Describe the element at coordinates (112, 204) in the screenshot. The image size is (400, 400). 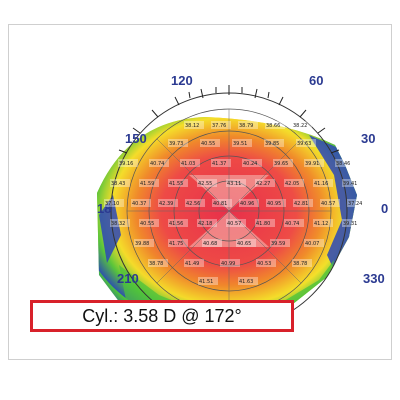
I see `keratometry-value: 37.10` at that location.